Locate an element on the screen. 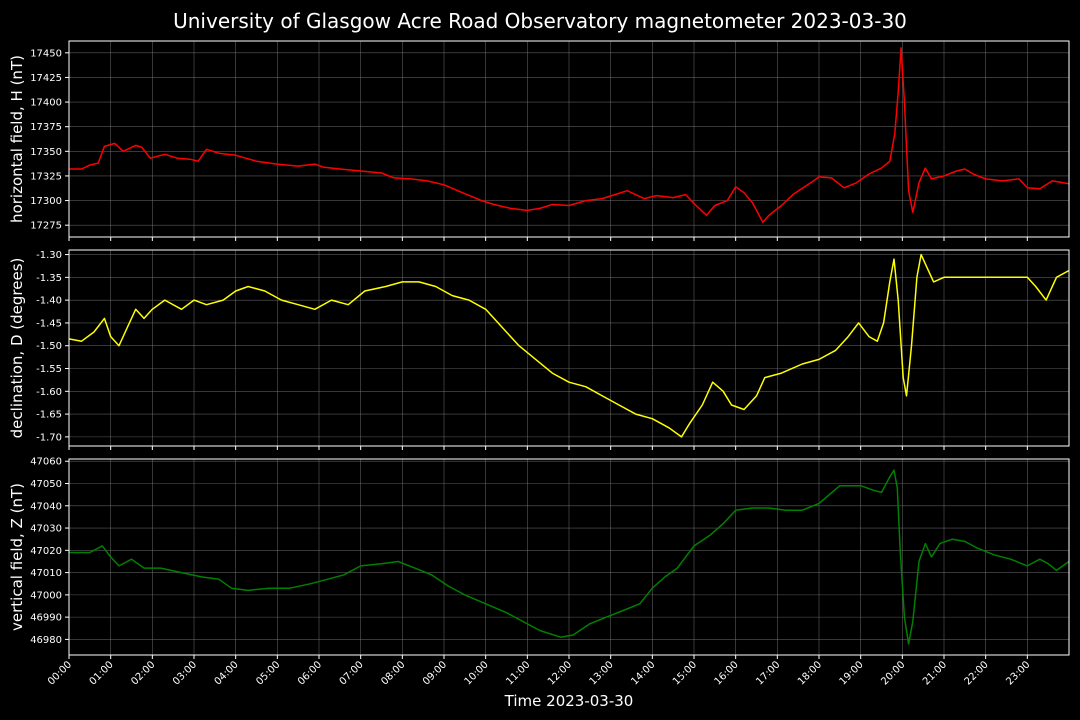 The width and height of the screenshot is (1080, 720). y-tick-label: -1.70 is located at coordinates (49, 437).